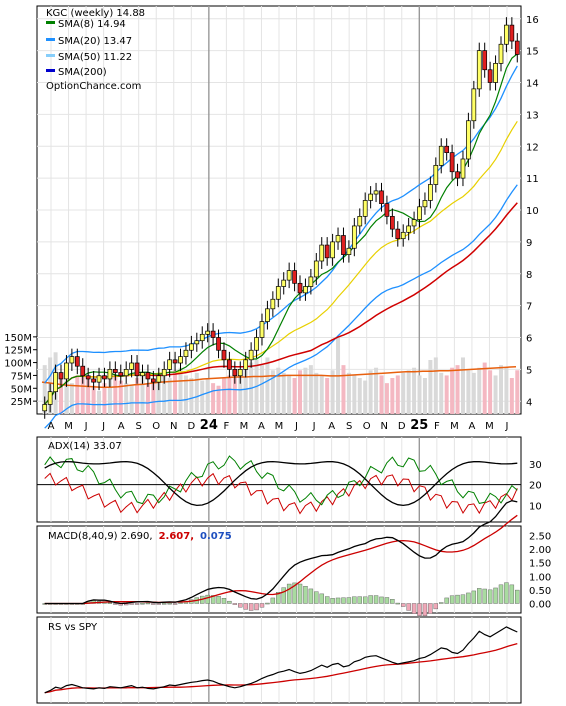  What do you see at coordinates (535, 486) in the screenshot?
I see `adx-tick-label: 20` at bounding box center [535, 486].